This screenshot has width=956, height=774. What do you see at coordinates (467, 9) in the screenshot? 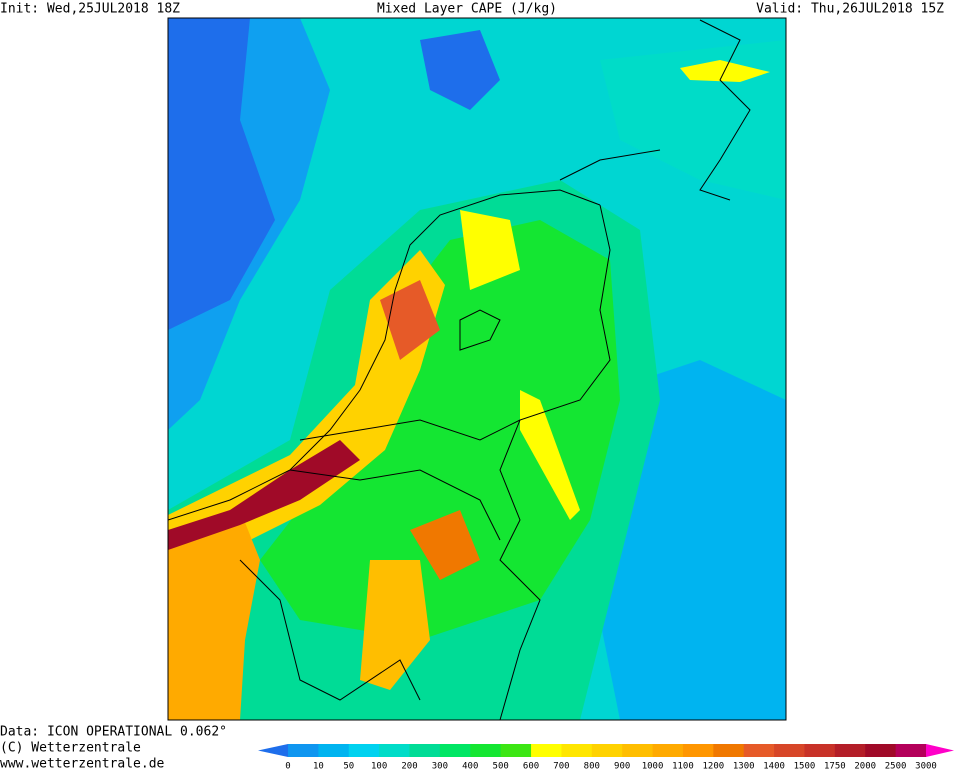
I see `map-title: Mixed Layer CAPE (J/kg)` at bounding box center [467, 9].